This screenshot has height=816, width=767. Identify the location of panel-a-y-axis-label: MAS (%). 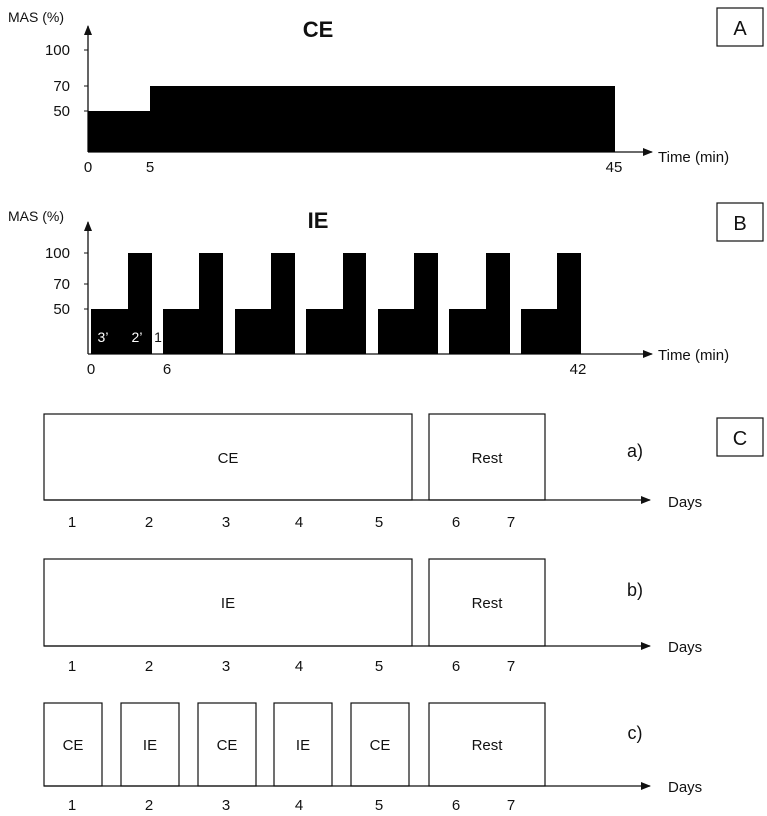
(36, 17).